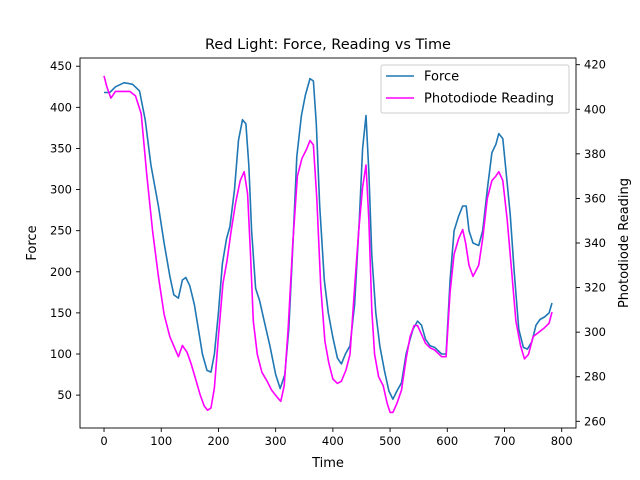 The height and width of the screenshot is (480, 640). I want to click on y-left-tick-label: 450, so click(61, 66).